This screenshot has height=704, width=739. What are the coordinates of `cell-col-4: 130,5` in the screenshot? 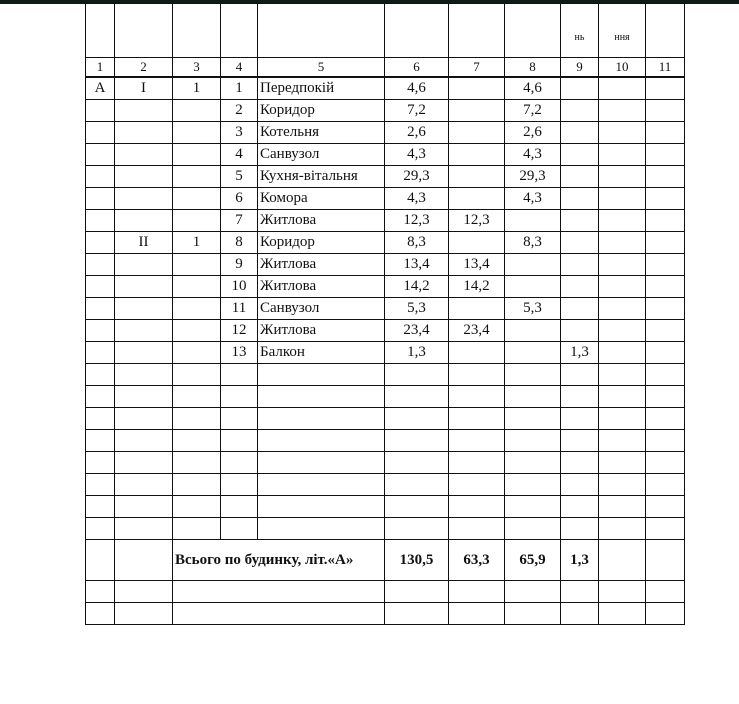 It's located at (416, 560).